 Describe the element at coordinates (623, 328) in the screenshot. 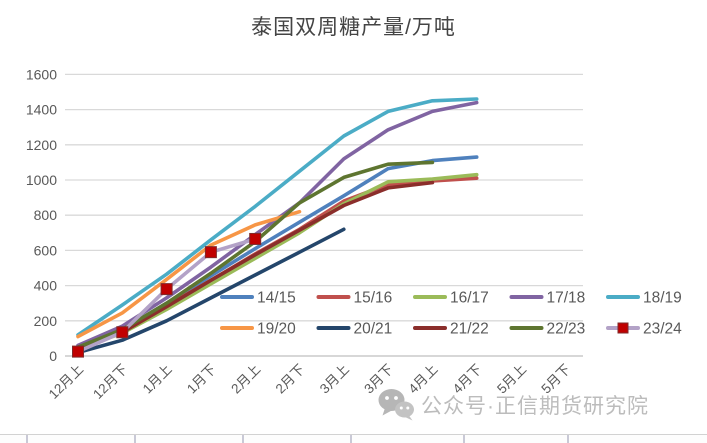

I see `legend-marker` at that location.